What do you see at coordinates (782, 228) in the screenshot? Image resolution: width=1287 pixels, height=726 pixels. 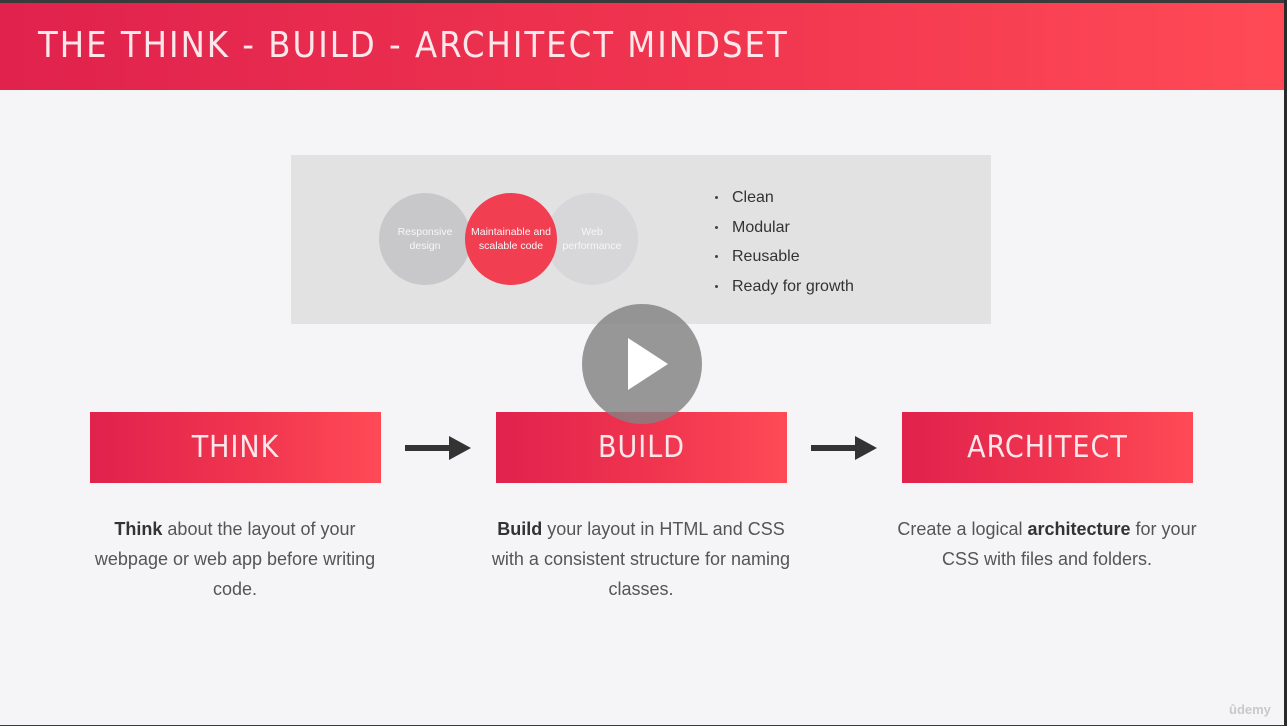 I see `bullet-item: Modular` at bounding box center [782, 228].